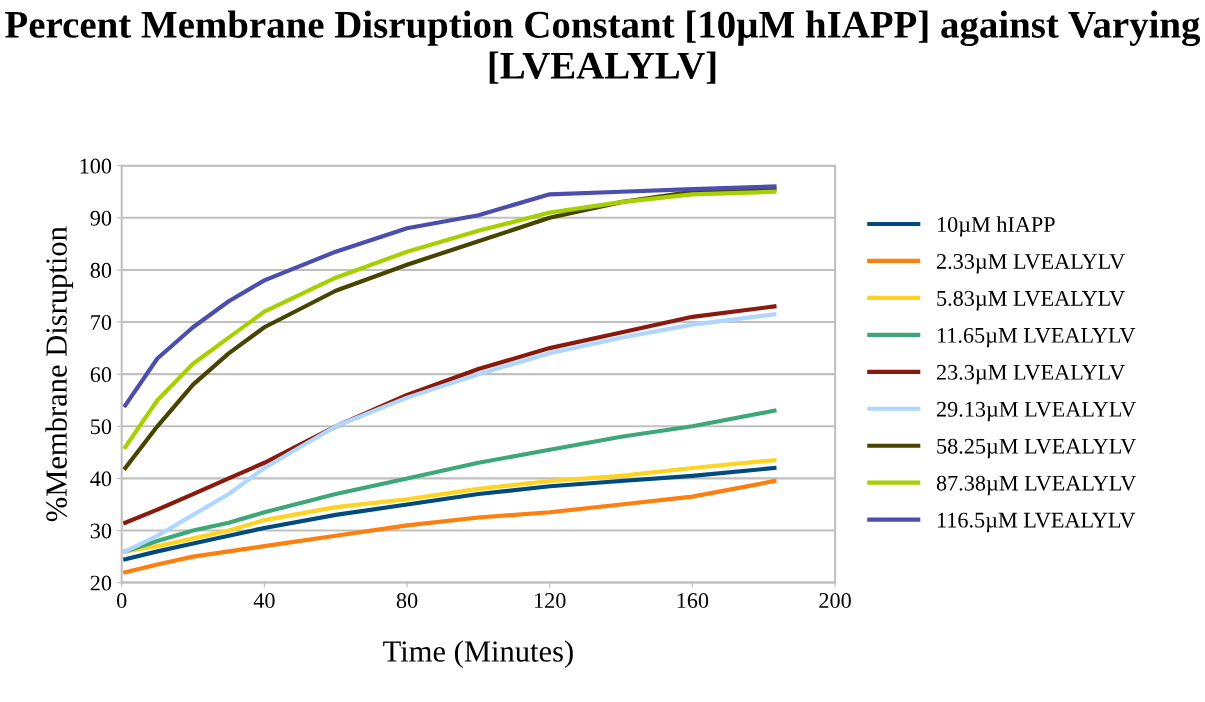 The height and width of the screenshot is (702, 1205). Describe the element at coordinates (101, 322) in the screenshot. I see `y-tick-label: 70` at that location.